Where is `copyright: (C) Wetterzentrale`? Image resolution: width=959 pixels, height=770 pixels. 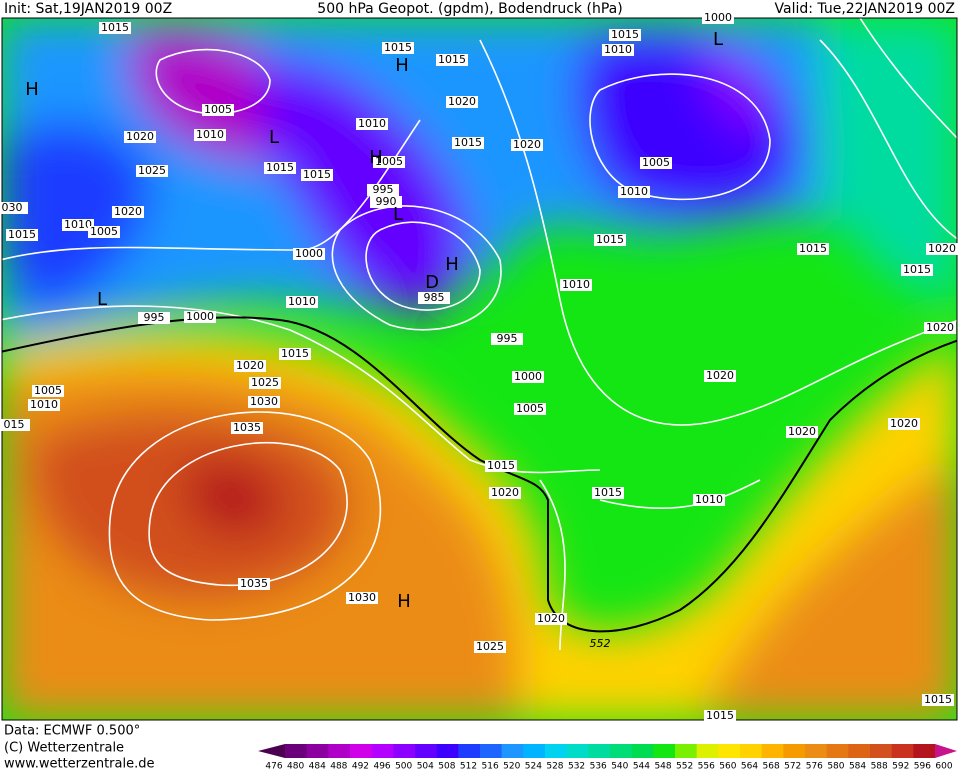 copyright: (C) Wetterzentrale is located at coordinates (64, 748).